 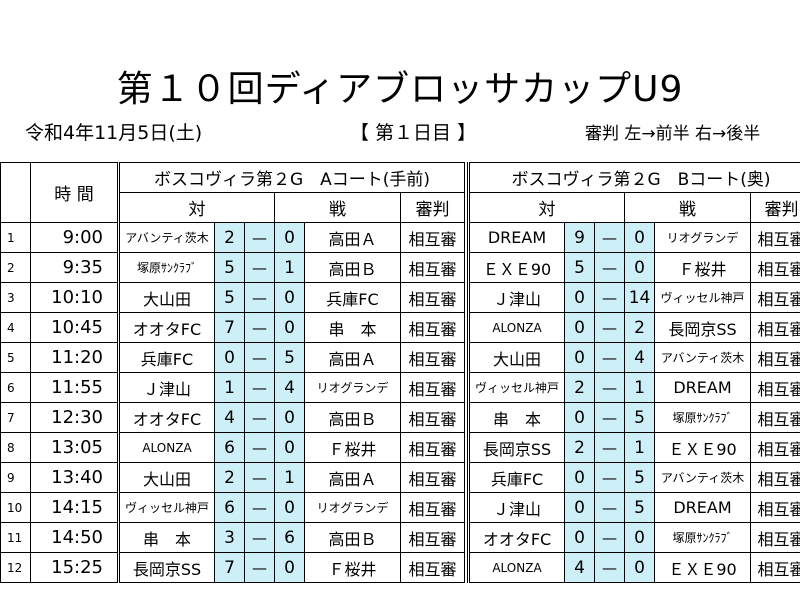 What do you see at coordinates (703, 537) in the screenshot?
I see `court-b-away-team: 塚原ｻﾝｸﾗﾌﾞ` at bounding box center [703, 537].